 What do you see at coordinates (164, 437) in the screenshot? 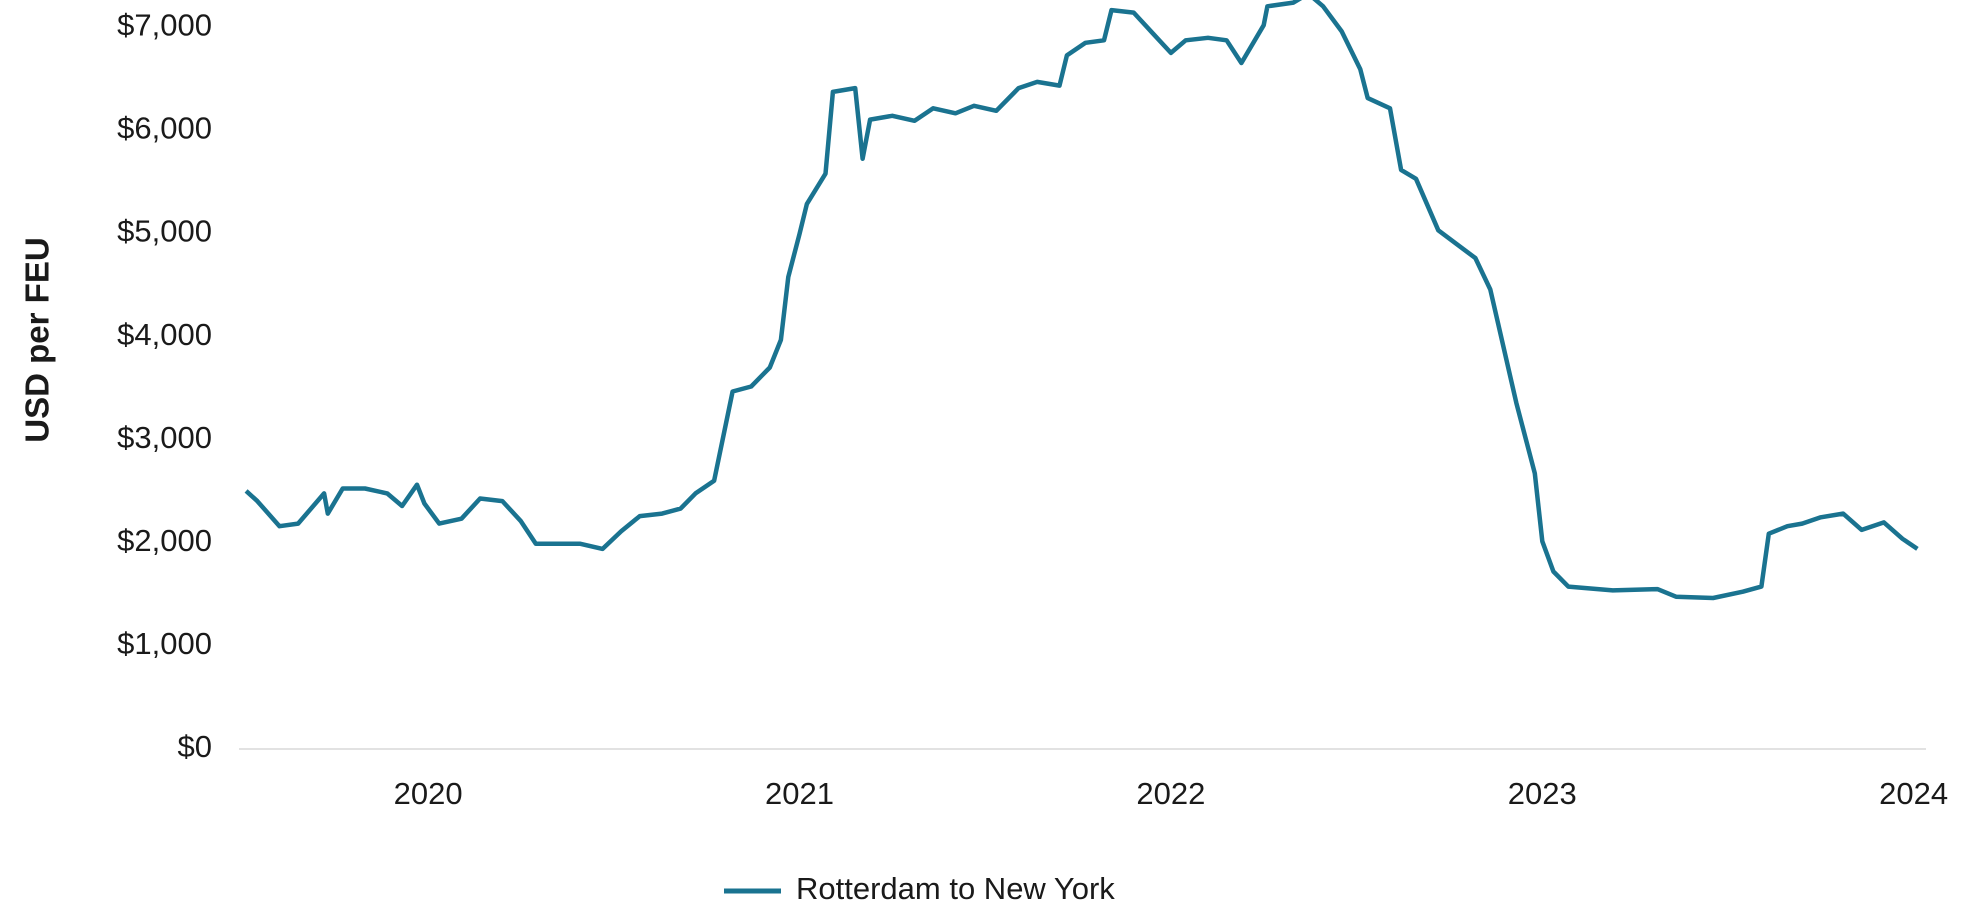
I see `y-tick-label: $3,000` at bounding box center [164, 437].